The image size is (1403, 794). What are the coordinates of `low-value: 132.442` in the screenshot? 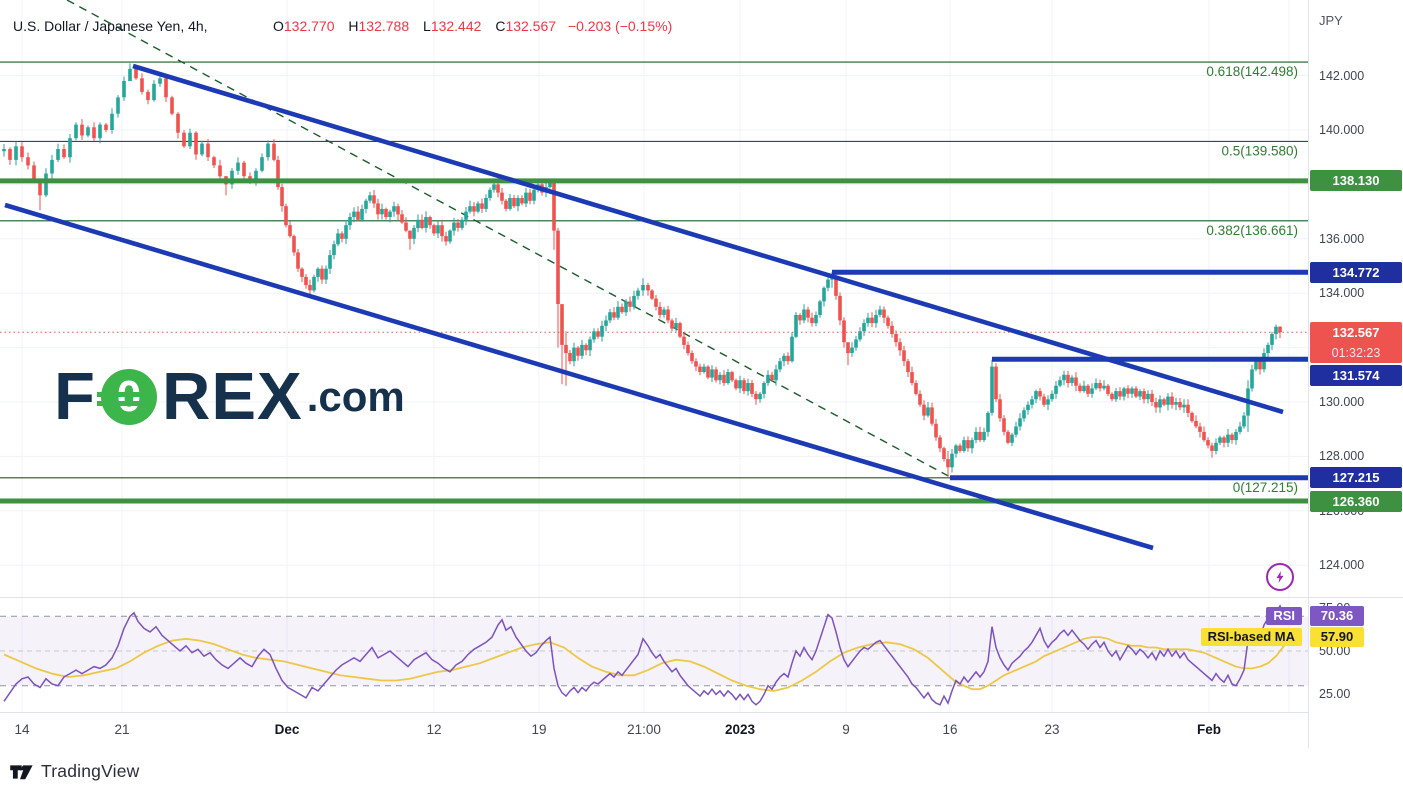 It's located at (456, 26).